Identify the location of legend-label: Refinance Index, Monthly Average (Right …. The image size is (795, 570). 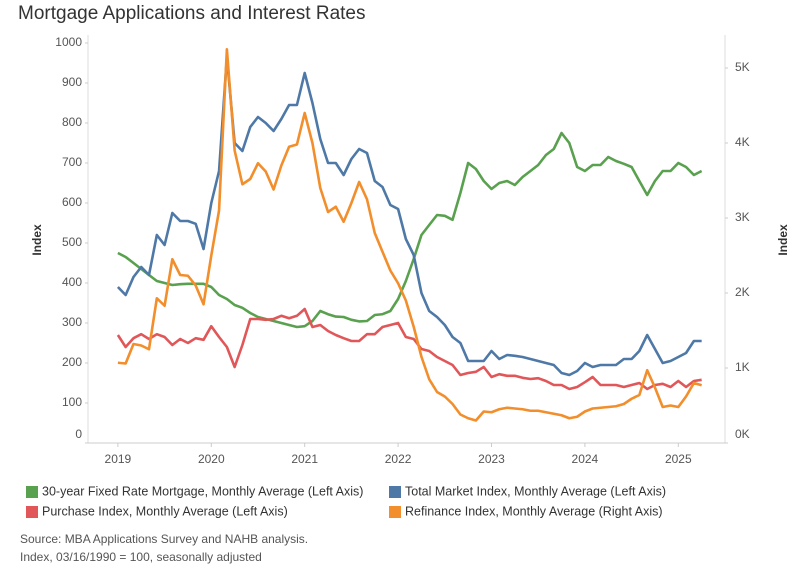
(534, 511).